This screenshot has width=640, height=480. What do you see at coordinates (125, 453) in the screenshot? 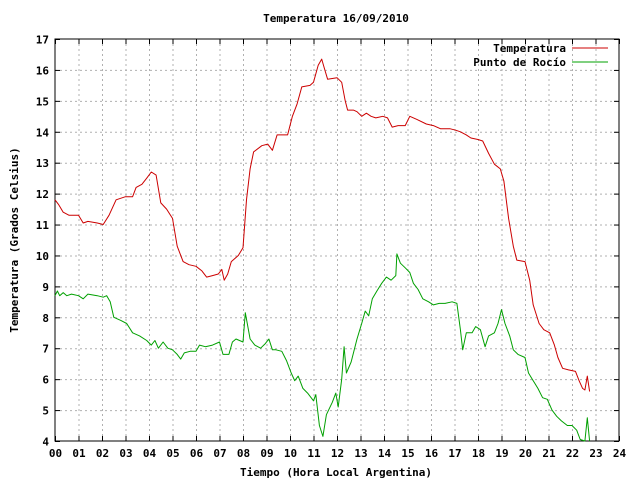
I see `x-tick-label: 03` at bounding box center [125, 453].